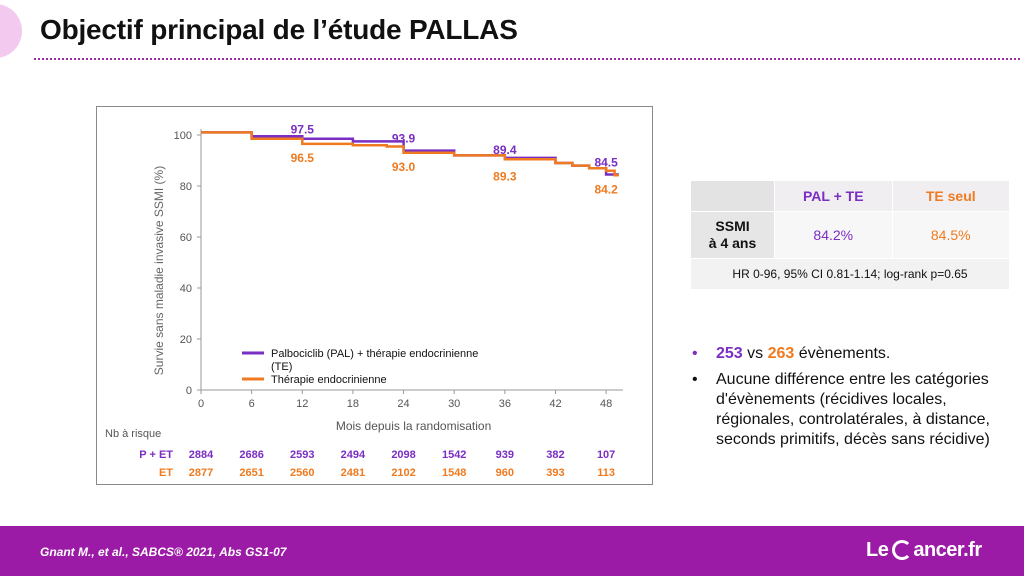 This screenshot has height=576, width=1024. Describe the element at coordinates (201, 455) in the screenshot. I see `risk-cell: 2884` at that location.